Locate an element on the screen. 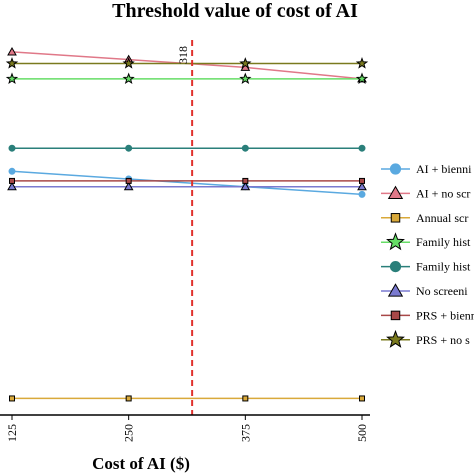 The height and width of the screenshot is (474, 474). legend-item: PRS + no s is located at coordinates (425, 338).